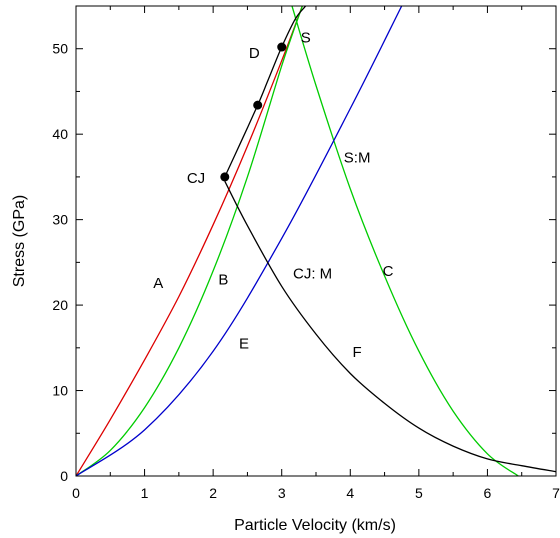 The height and width of the screenshot is (538, 560). Describe the element at coordinates (64, 476) in the screenshot. I see `y-tick-label: 0` at that location.